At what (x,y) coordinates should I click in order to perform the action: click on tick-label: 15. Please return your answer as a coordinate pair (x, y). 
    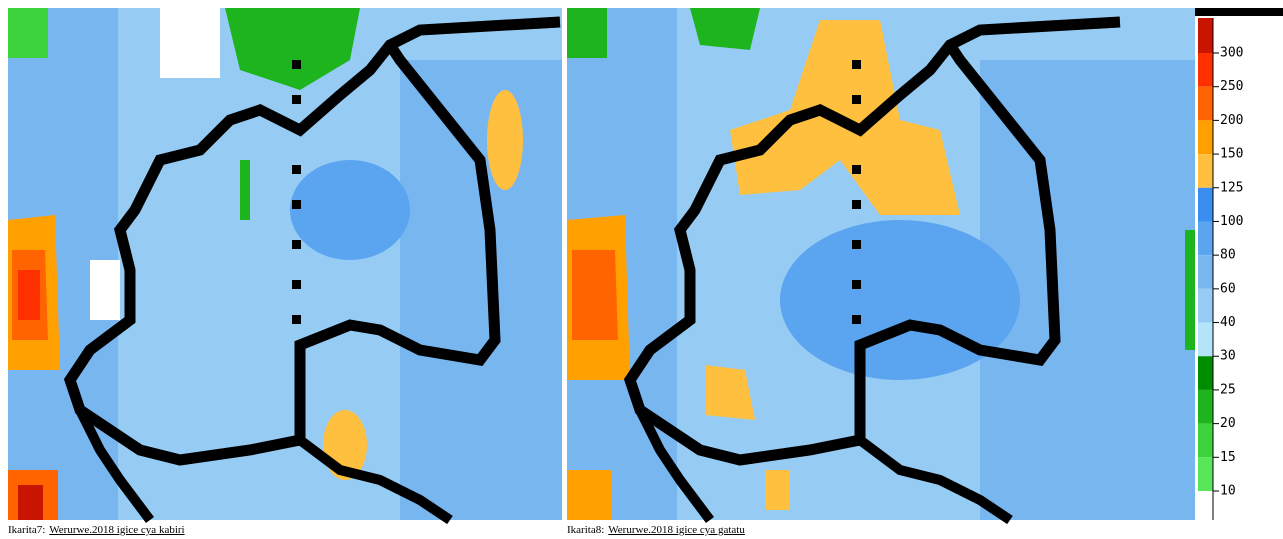
    Looking at the image, I should click on (1228, 457).